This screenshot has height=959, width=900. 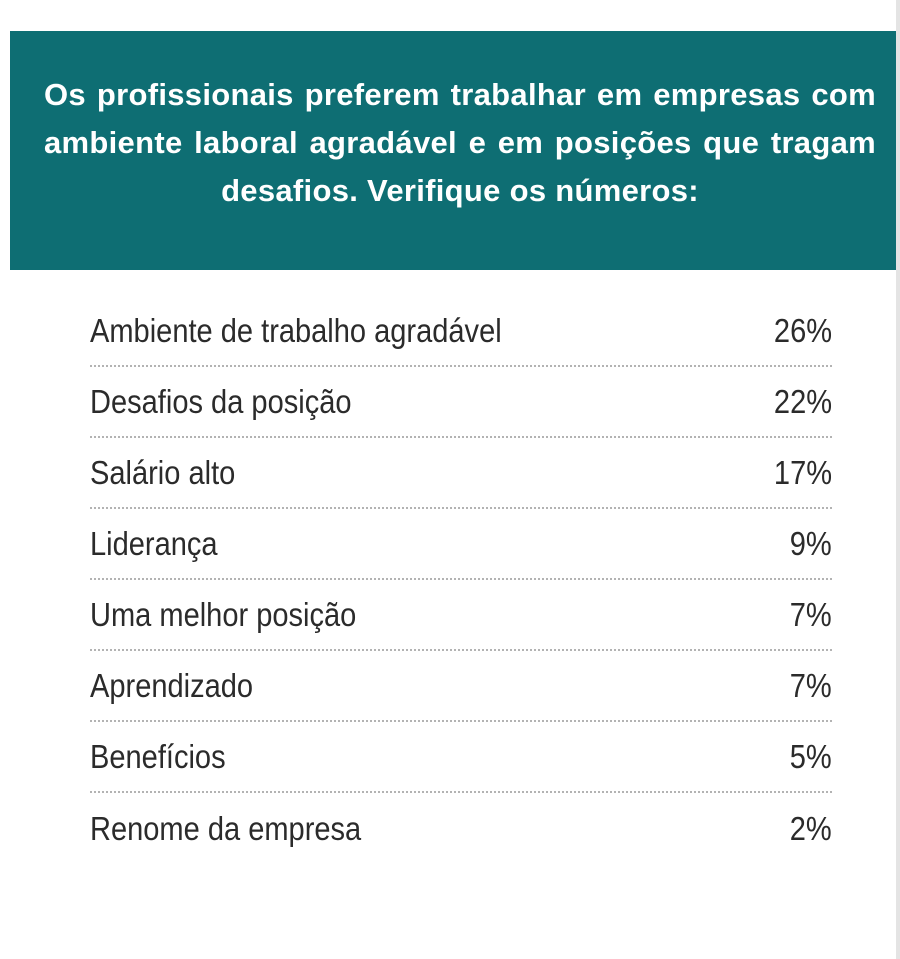 What do you see at coordinates (811, 543) in the screenshot?
I see `row-value: 9%` at bounding box center [811, 543].